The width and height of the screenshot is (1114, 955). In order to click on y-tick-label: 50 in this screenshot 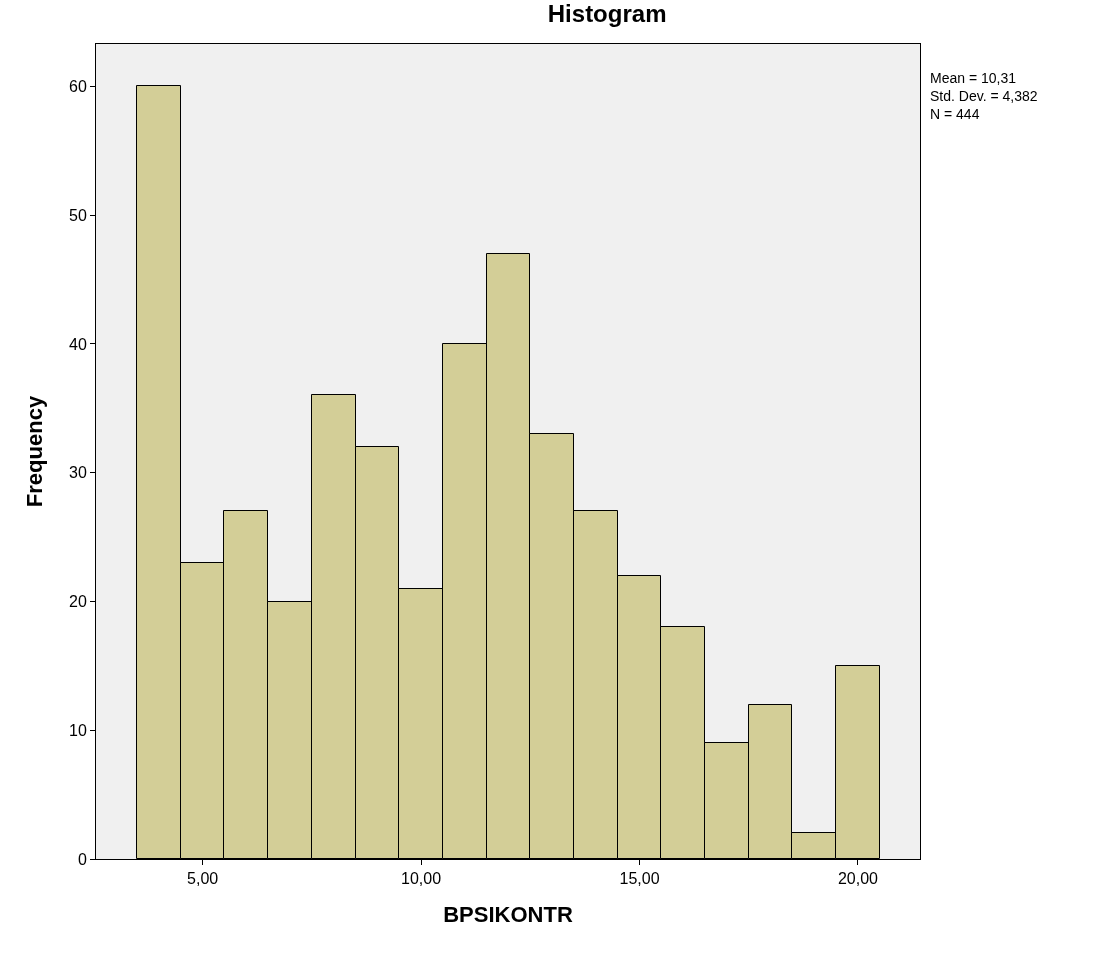, I will do `click(78, 215)`.